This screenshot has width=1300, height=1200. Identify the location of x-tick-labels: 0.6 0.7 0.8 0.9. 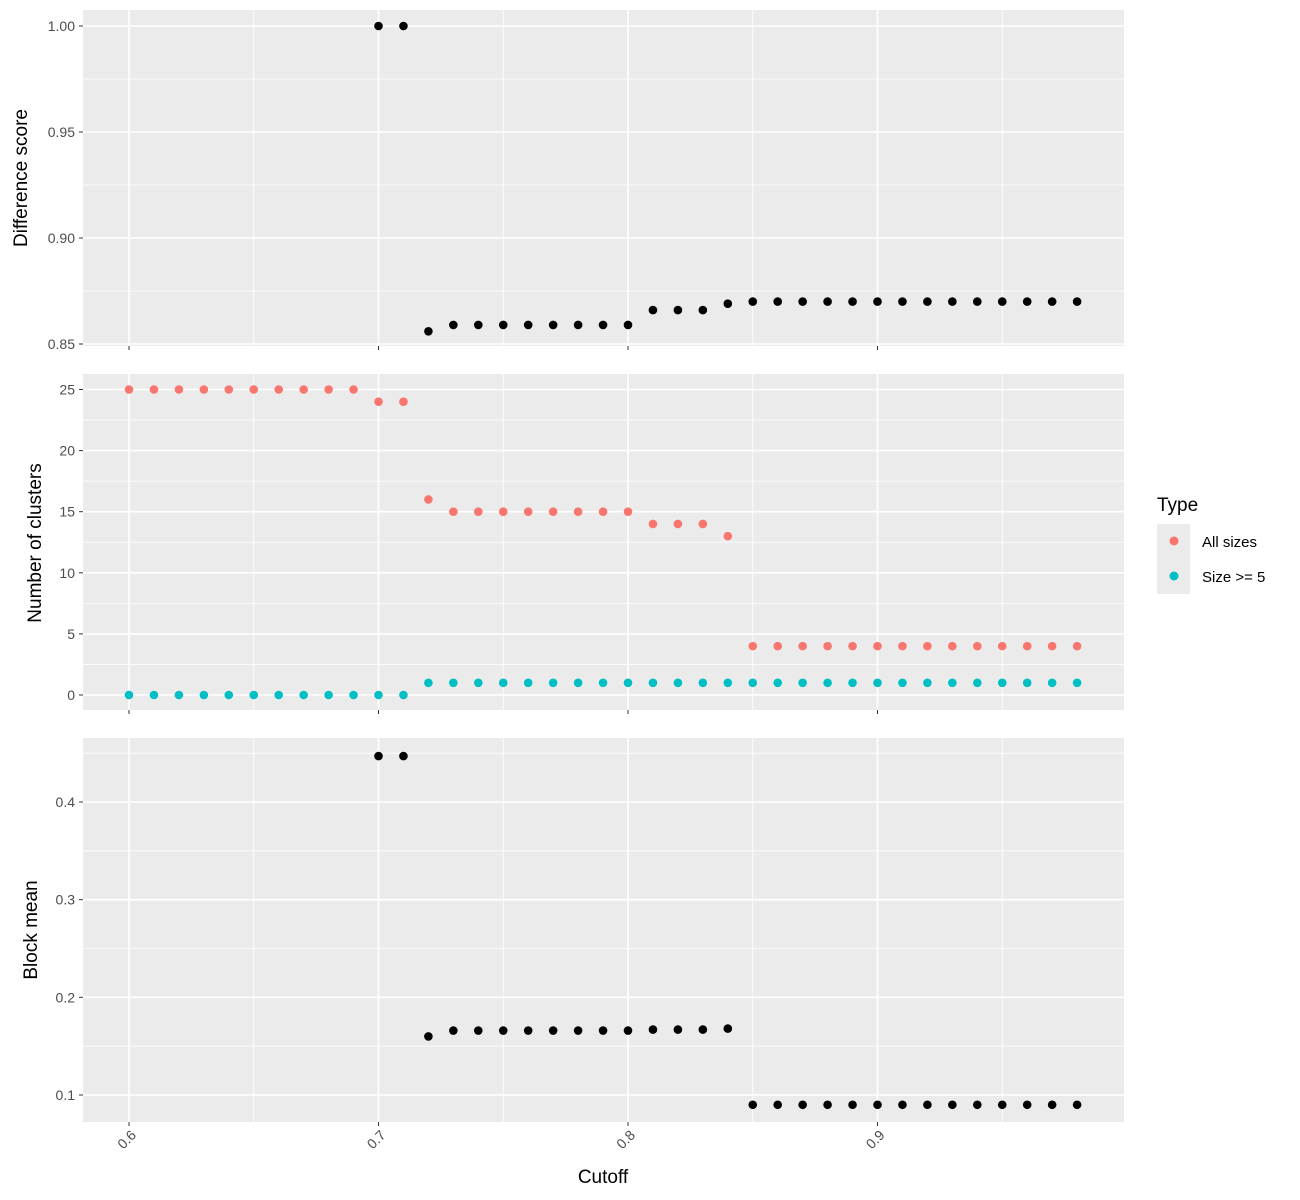
(501, 1139).